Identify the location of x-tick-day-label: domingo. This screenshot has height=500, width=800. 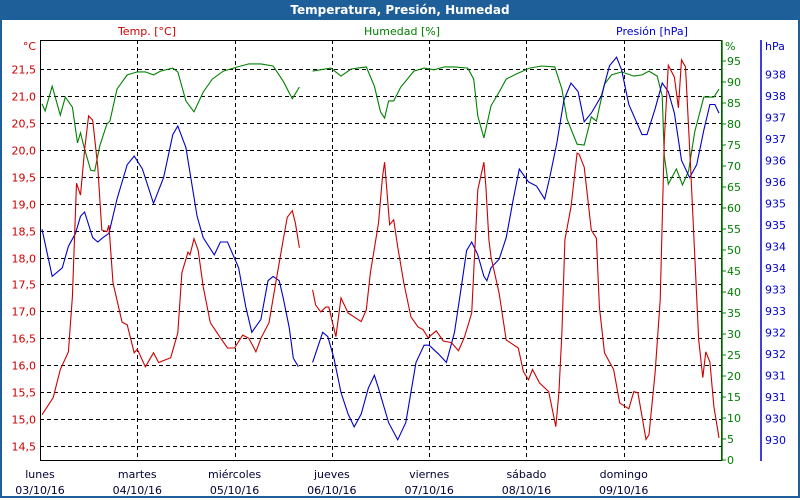
(624, 474).